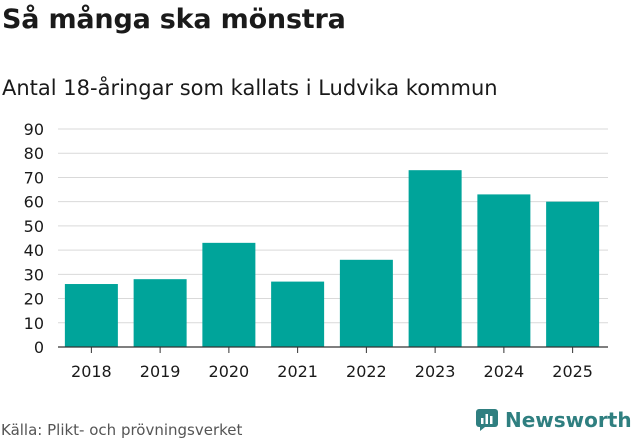 The width and height of the screenshot is (631, 439). What do you see at coordinates (91, 371) in the screenshot?
I see `x-tick-label: 2018` at bounding box center [91, 371].